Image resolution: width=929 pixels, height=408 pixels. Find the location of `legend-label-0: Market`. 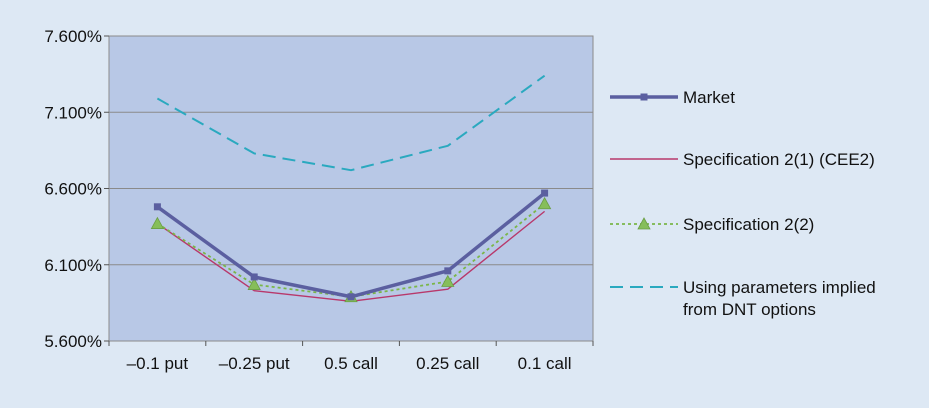

legend-label-0: Market is located at coordinates (709, 97).